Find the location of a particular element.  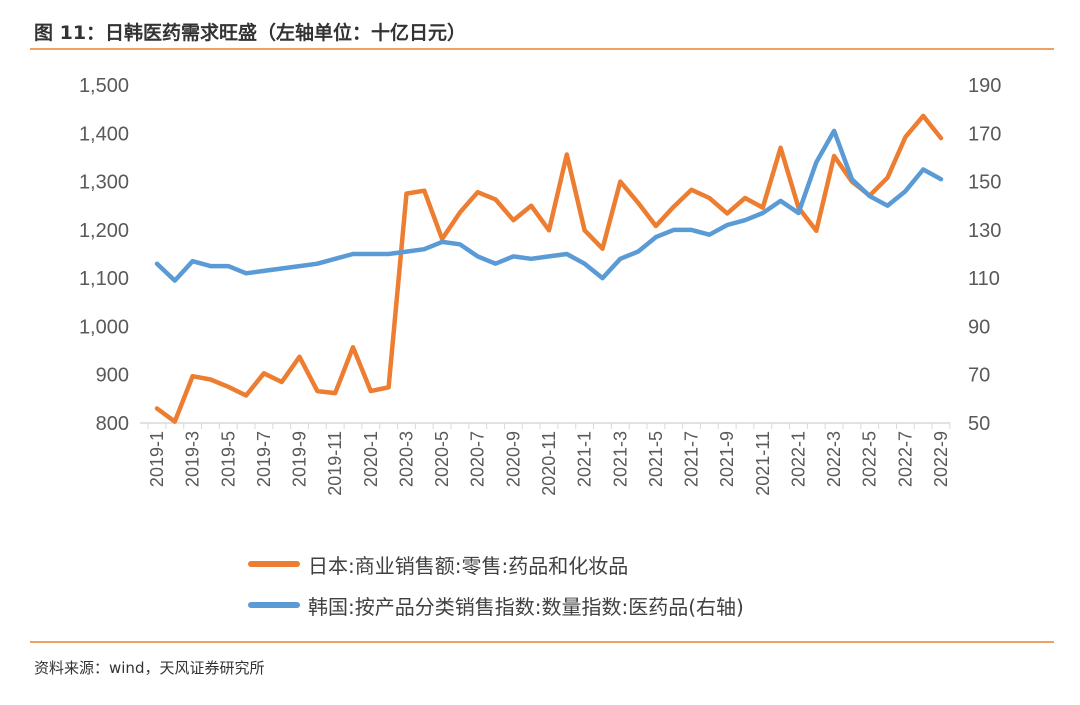

x-tick-label: 2021-11 is located at coordinates (763, 463).